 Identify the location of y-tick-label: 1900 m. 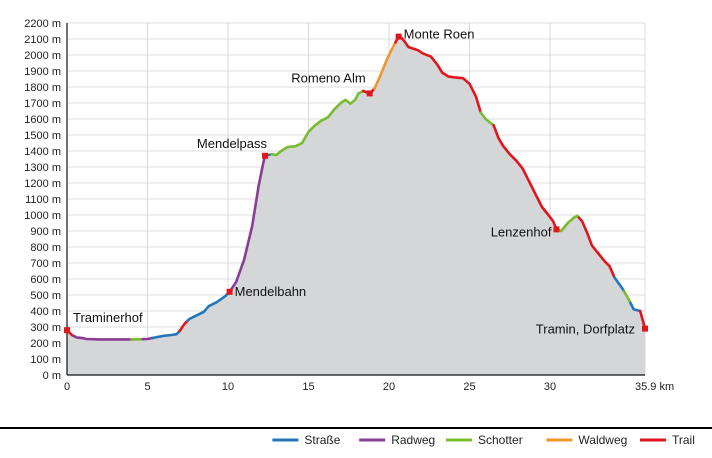
(42, 72).